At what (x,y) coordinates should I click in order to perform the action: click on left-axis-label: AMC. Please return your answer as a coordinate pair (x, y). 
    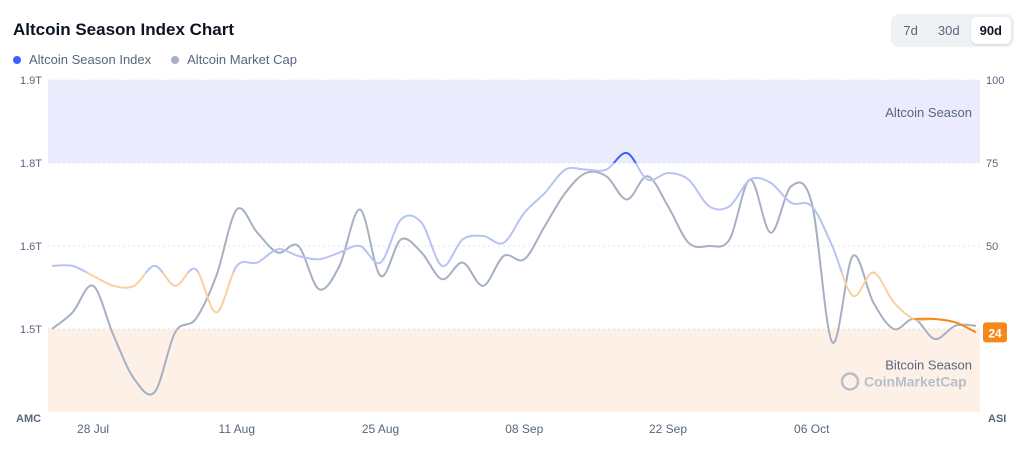
    Looking at the image, I should click on (28, 419).